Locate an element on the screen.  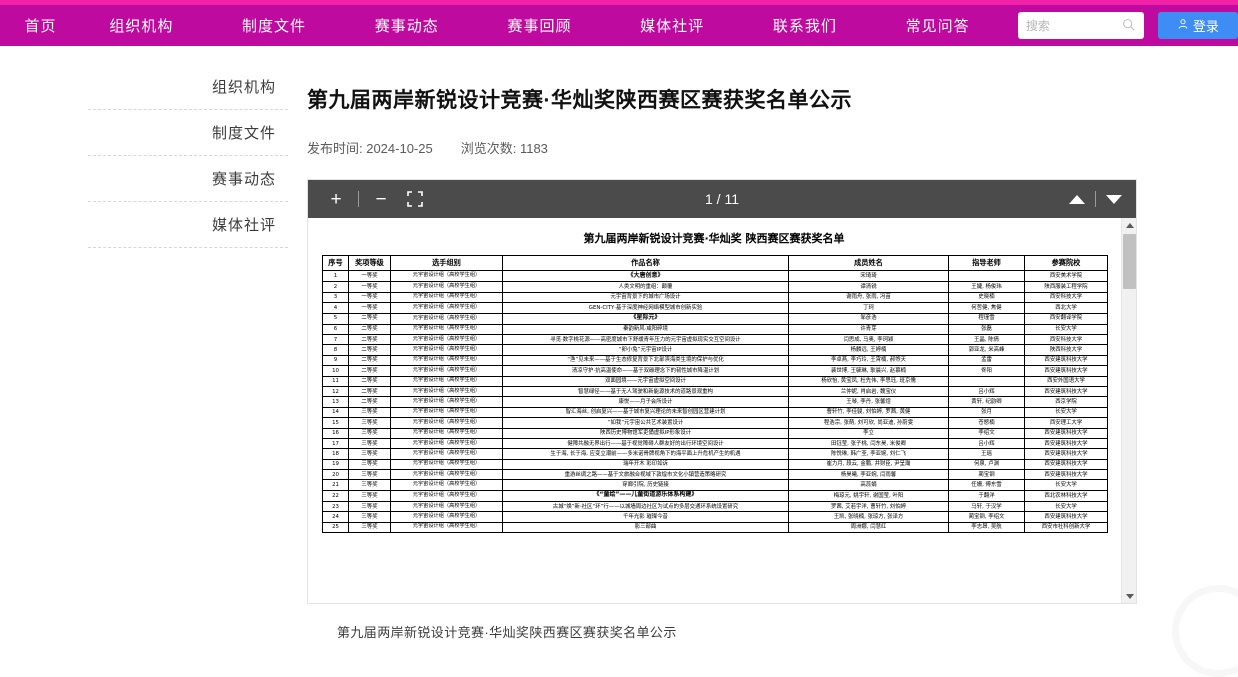
table-cell: 西安科技大学 is located at coordinates (1066, 340).